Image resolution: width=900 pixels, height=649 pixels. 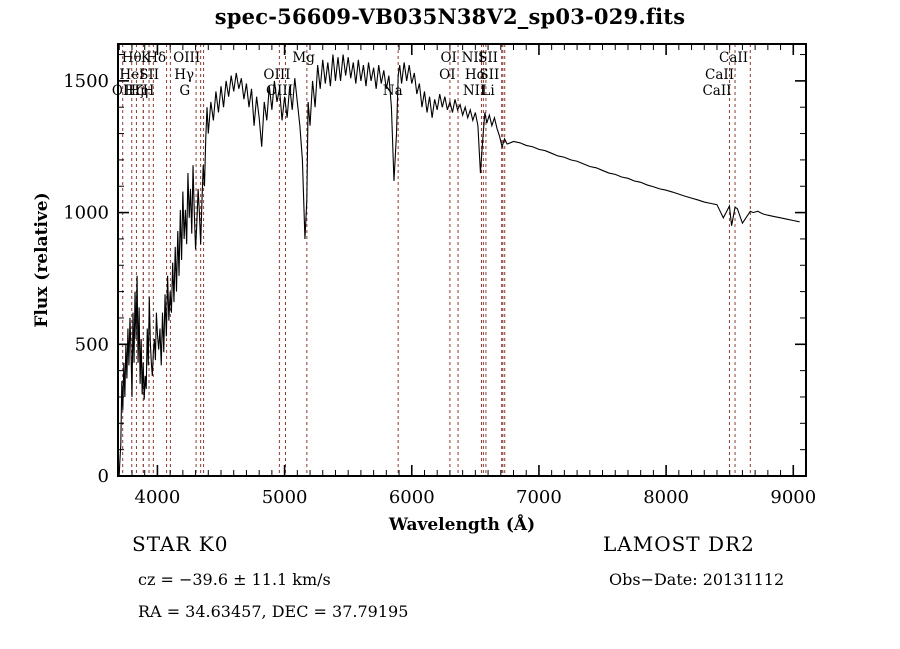 I want to click on x-tick-label: 6000, so click(x=412, y=497).